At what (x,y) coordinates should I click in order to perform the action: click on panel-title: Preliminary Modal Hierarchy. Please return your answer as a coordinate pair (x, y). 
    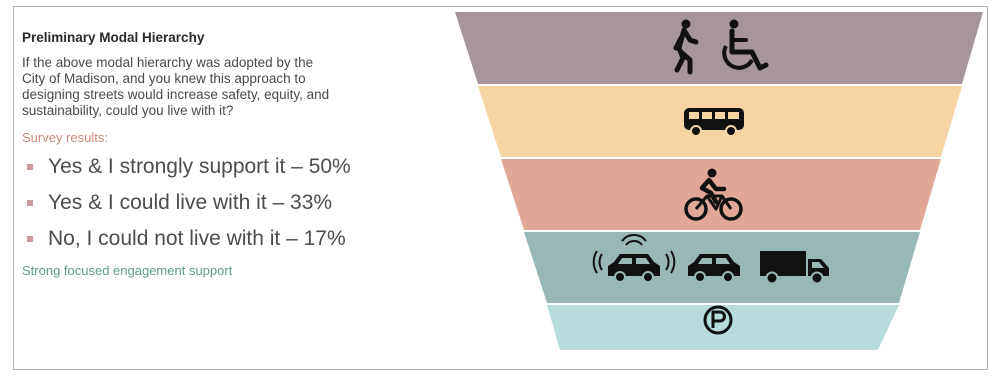
    Looking at the image, I should click on (113, 37).